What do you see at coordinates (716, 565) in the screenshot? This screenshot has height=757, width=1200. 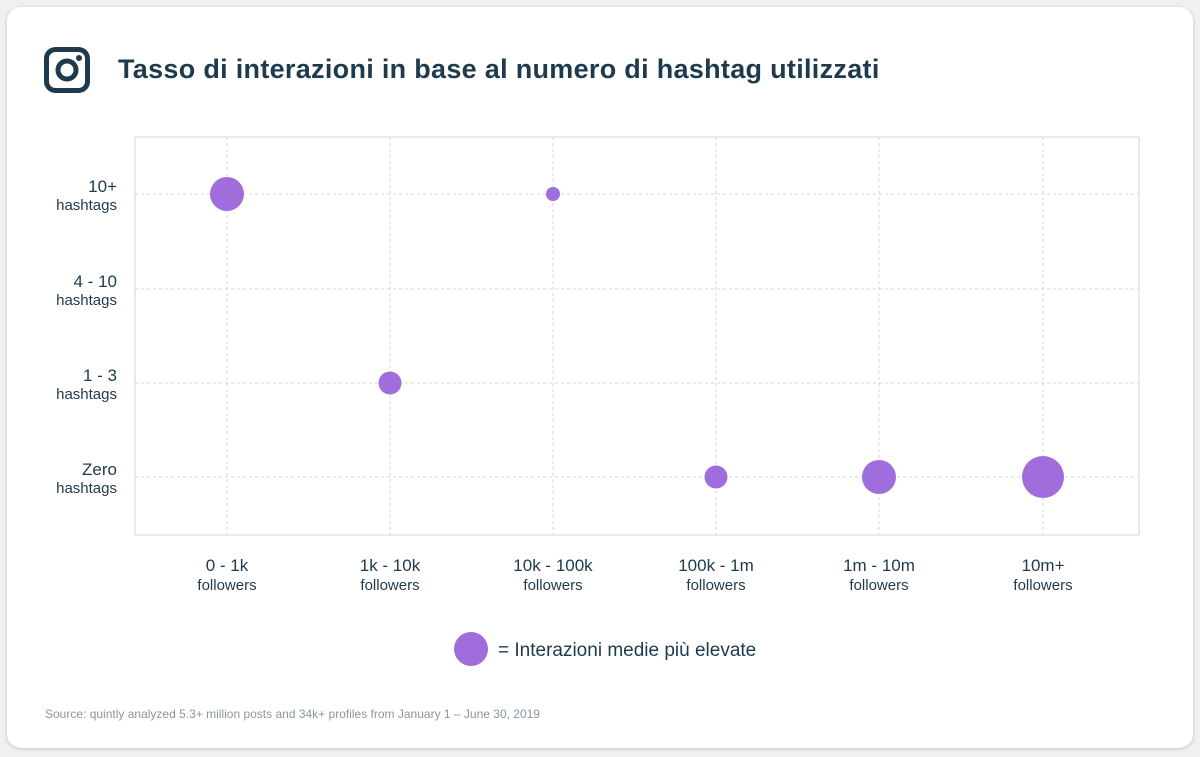 I see `x-tick-label: 100k - 1m` at bounding box center [716, 565].